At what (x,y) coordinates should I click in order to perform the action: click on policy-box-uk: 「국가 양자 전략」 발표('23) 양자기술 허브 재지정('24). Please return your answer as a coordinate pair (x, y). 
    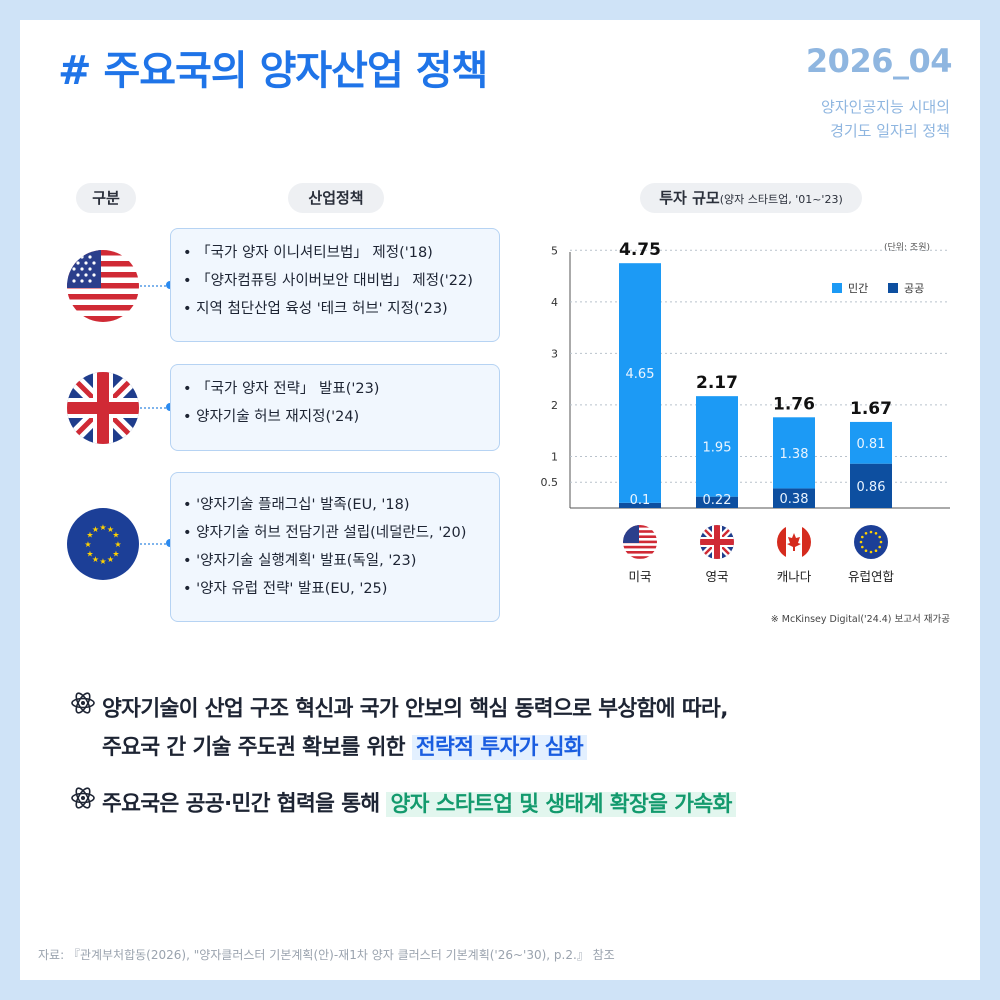
    Looking at the image, I should click on (335, 407).